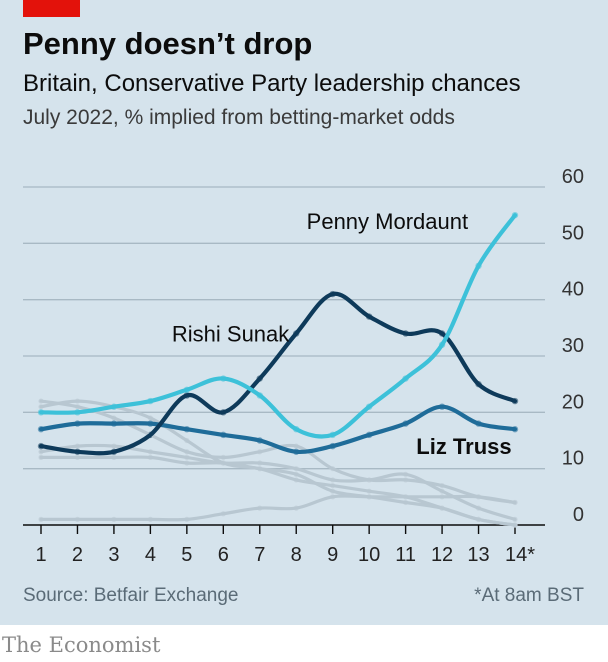 The image size is (608, 662). Describe the element at coordinates (573, 233) in the screenshot. I see `y-tick-label: 50` at that location.